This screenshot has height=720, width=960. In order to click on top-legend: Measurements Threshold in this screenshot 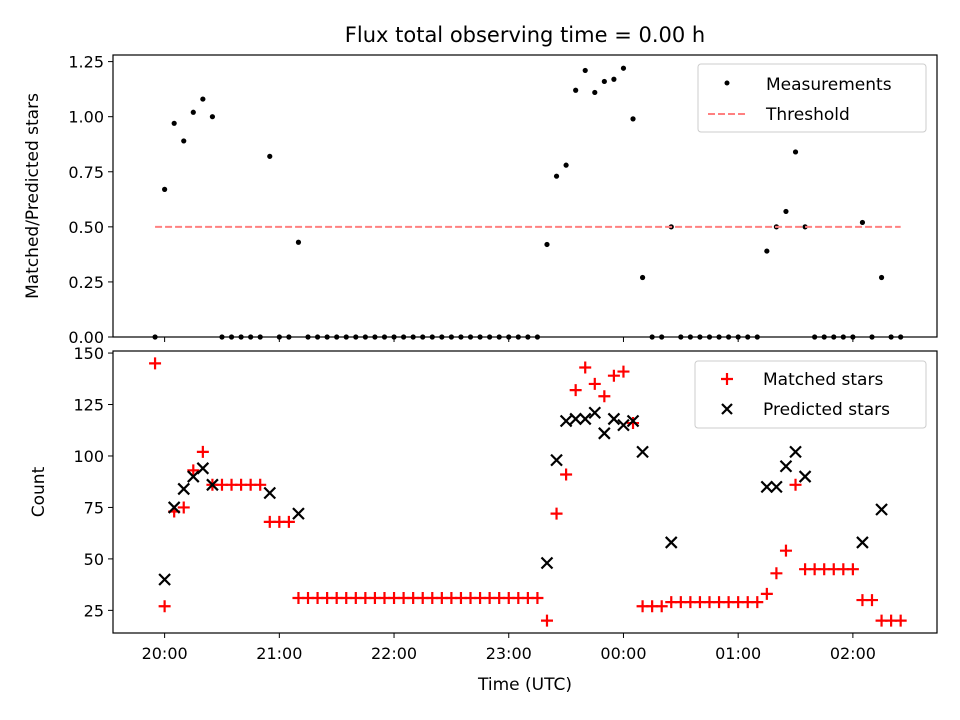, I will do `click(812, 98)`.